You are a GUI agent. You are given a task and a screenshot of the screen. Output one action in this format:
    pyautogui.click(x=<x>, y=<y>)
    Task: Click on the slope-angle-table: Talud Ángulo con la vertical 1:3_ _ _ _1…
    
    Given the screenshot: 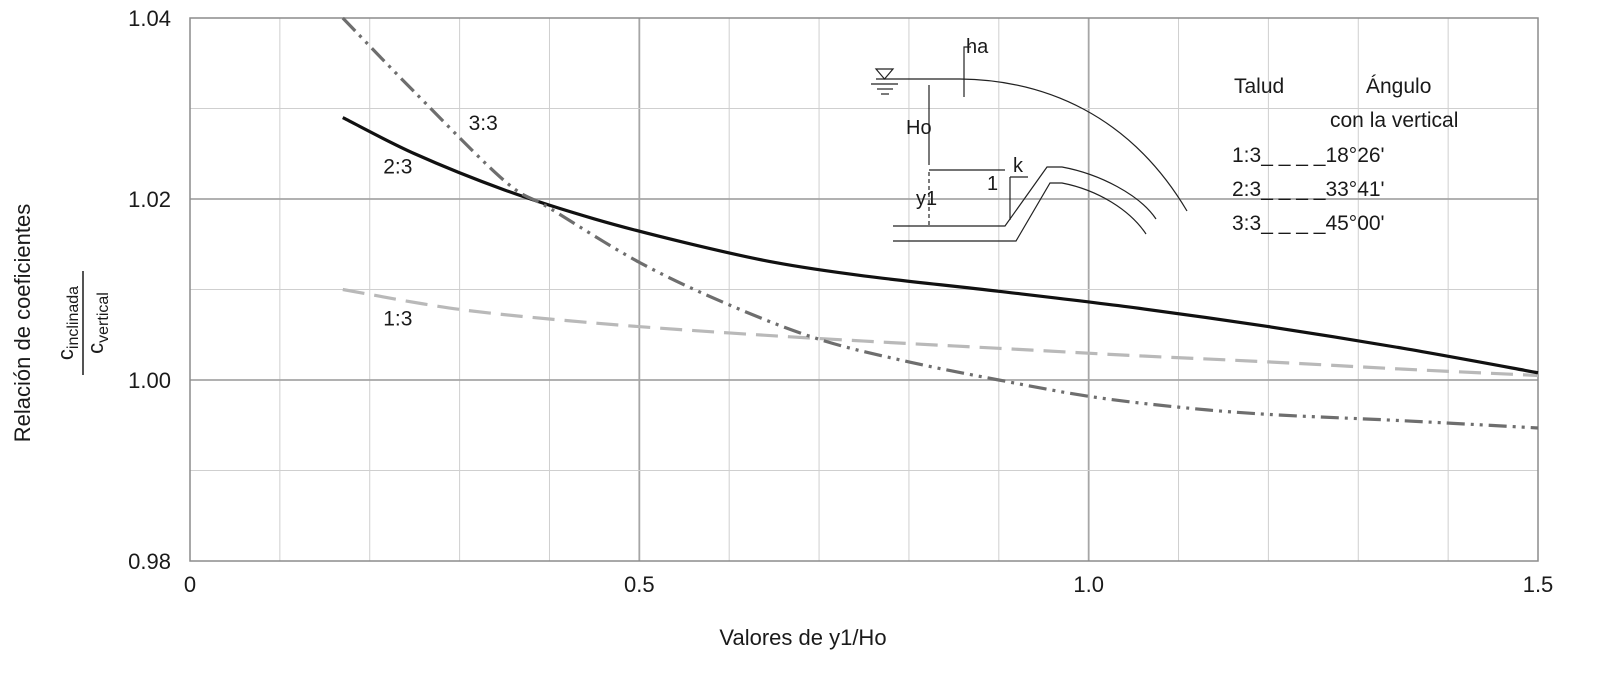 What is the action you would take?
    pyautogui.click(x=1345, y=155)
    